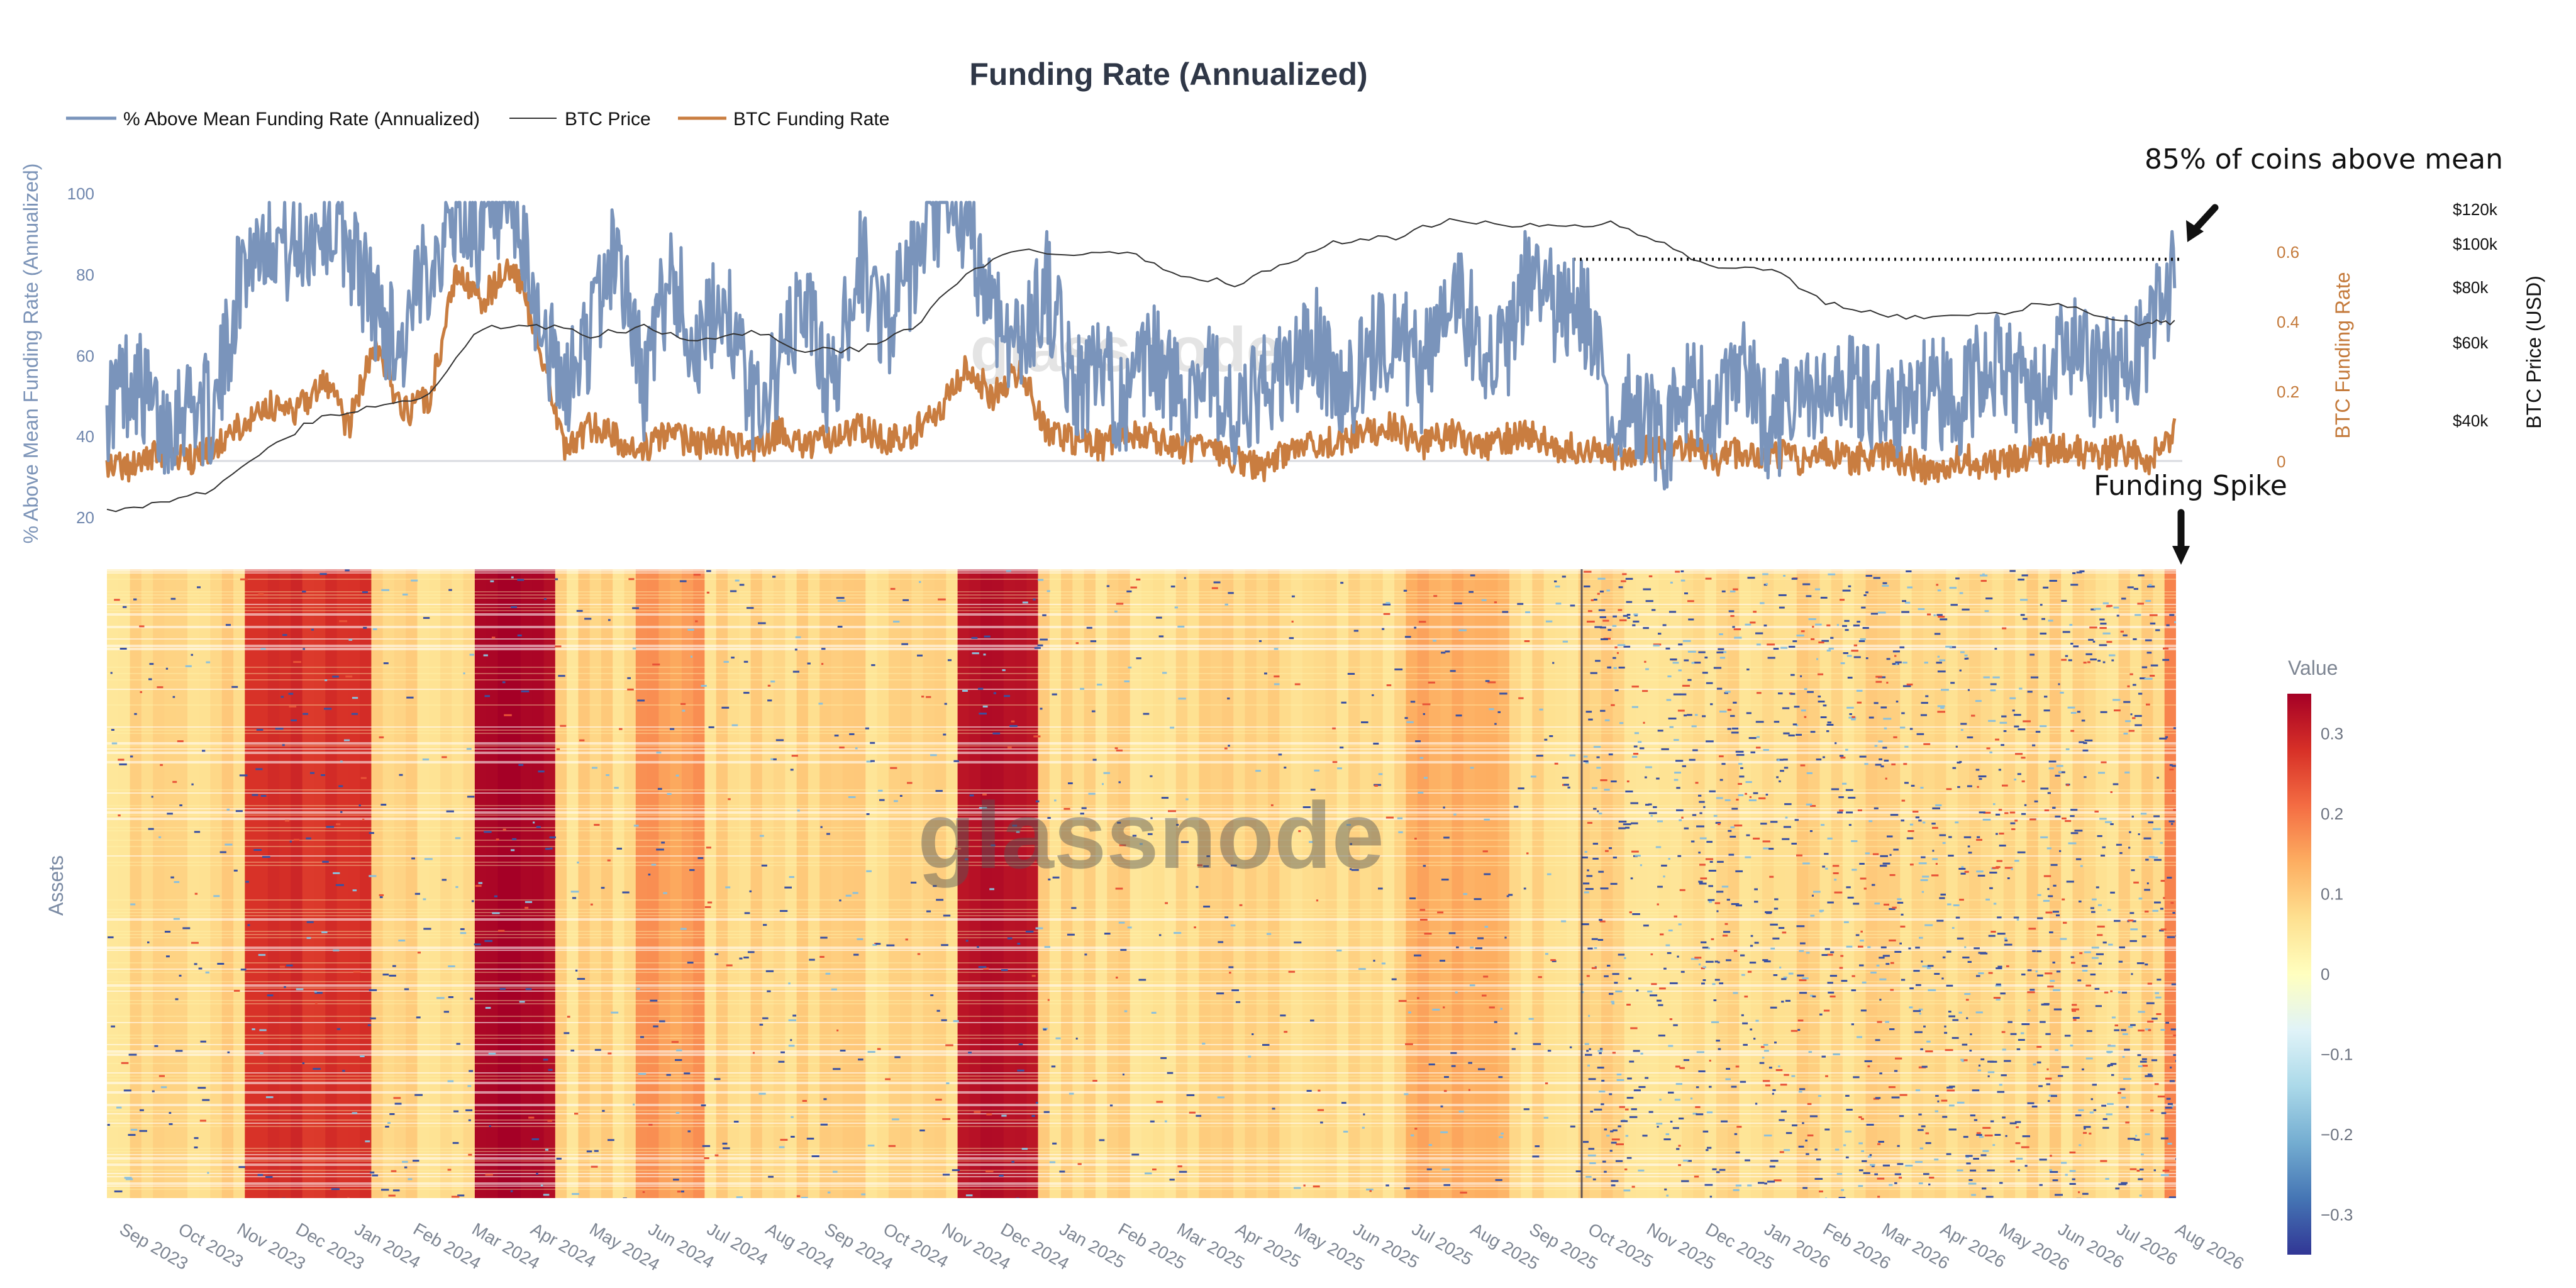  I want to click on colorbar-title: Value, so click(2313, 668).